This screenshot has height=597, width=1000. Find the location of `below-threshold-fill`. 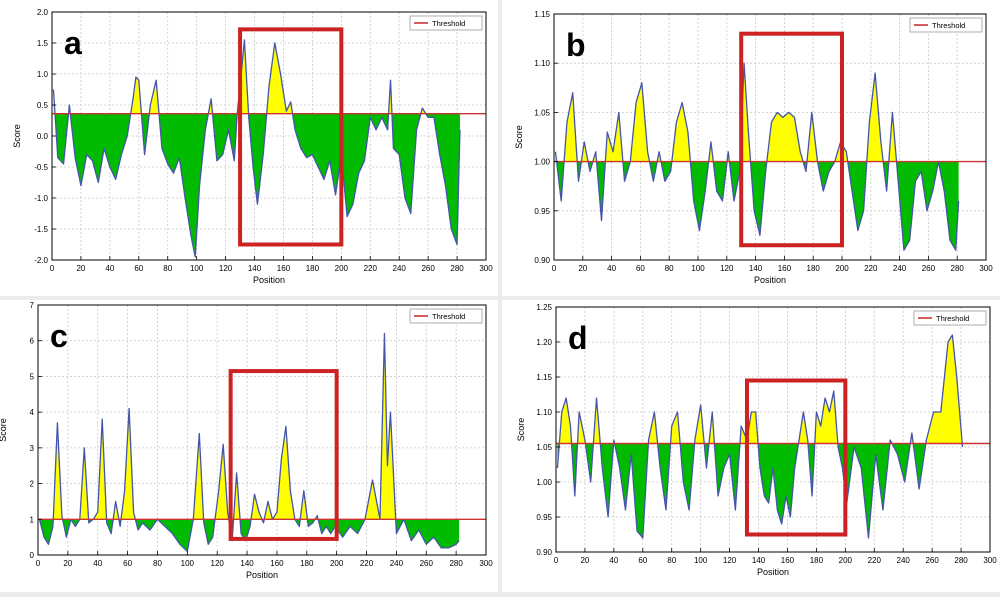

below-threshold-fill is located at coordinates (249, 535).